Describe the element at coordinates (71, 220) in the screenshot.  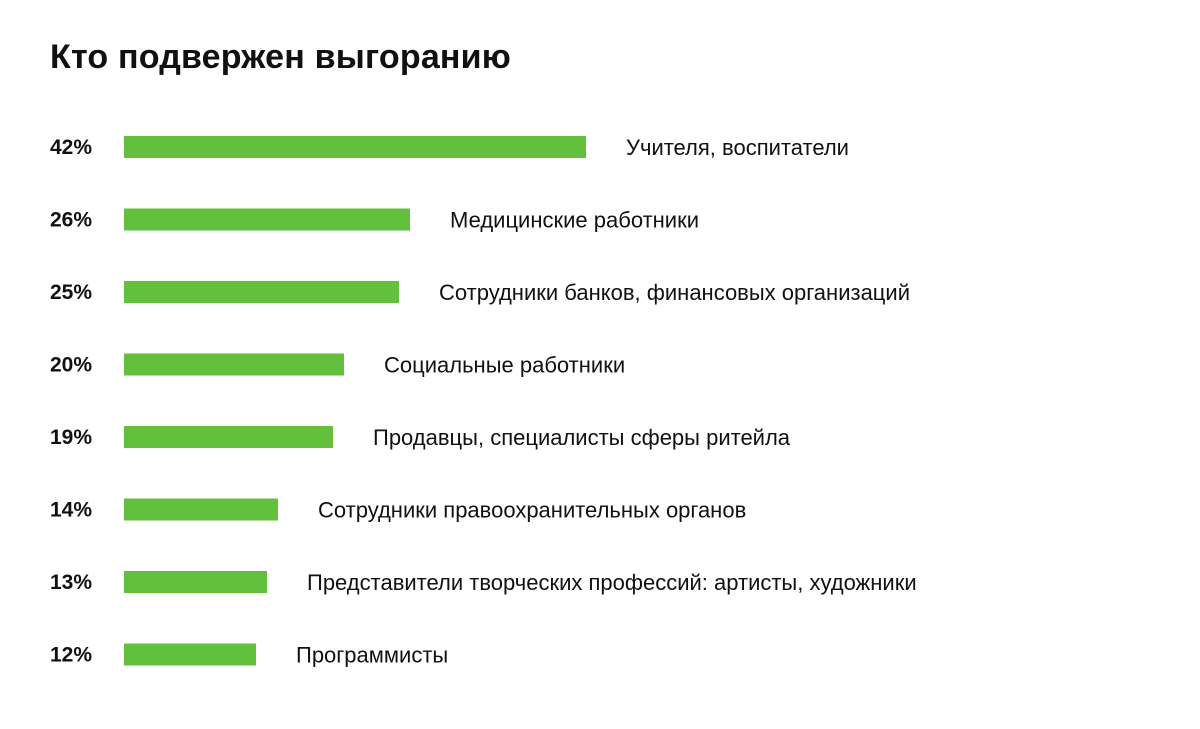
I see `value-label: 26%` at that location.